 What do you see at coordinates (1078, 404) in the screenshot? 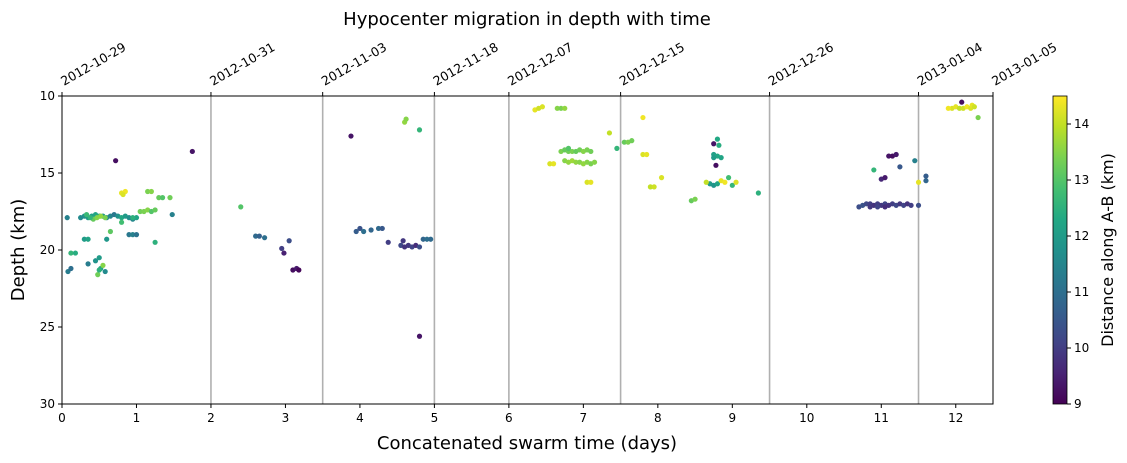
I see `colorbar-tick-label: 9` at bounding box center [1078, 404].